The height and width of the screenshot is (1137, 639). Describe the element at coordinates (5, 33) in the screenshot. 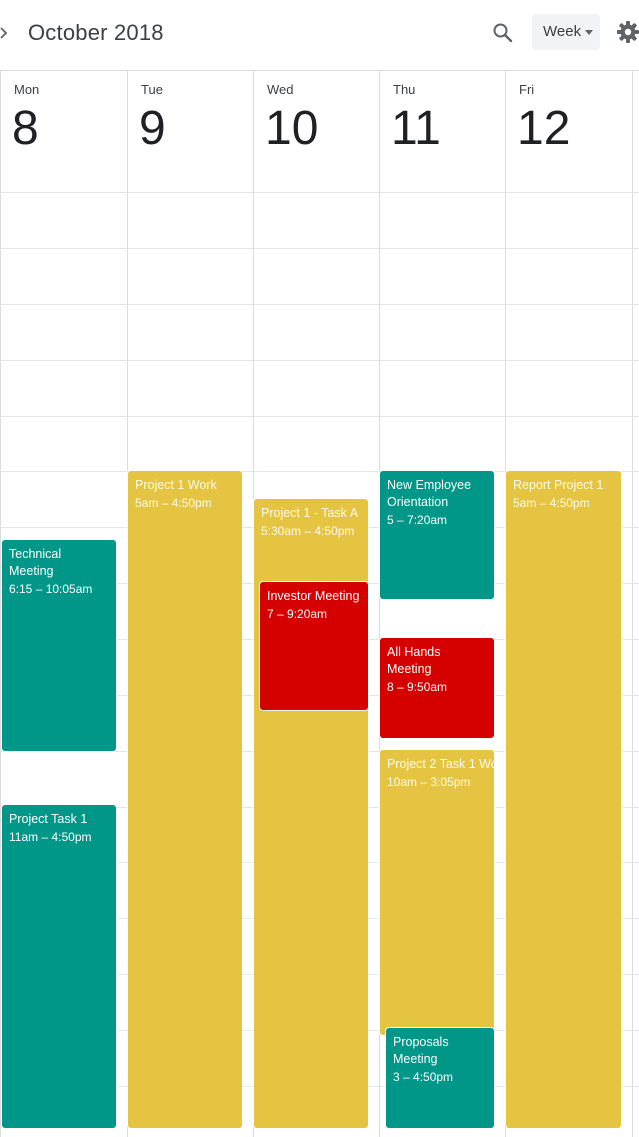

I see `chevron-right-icon` at that location.